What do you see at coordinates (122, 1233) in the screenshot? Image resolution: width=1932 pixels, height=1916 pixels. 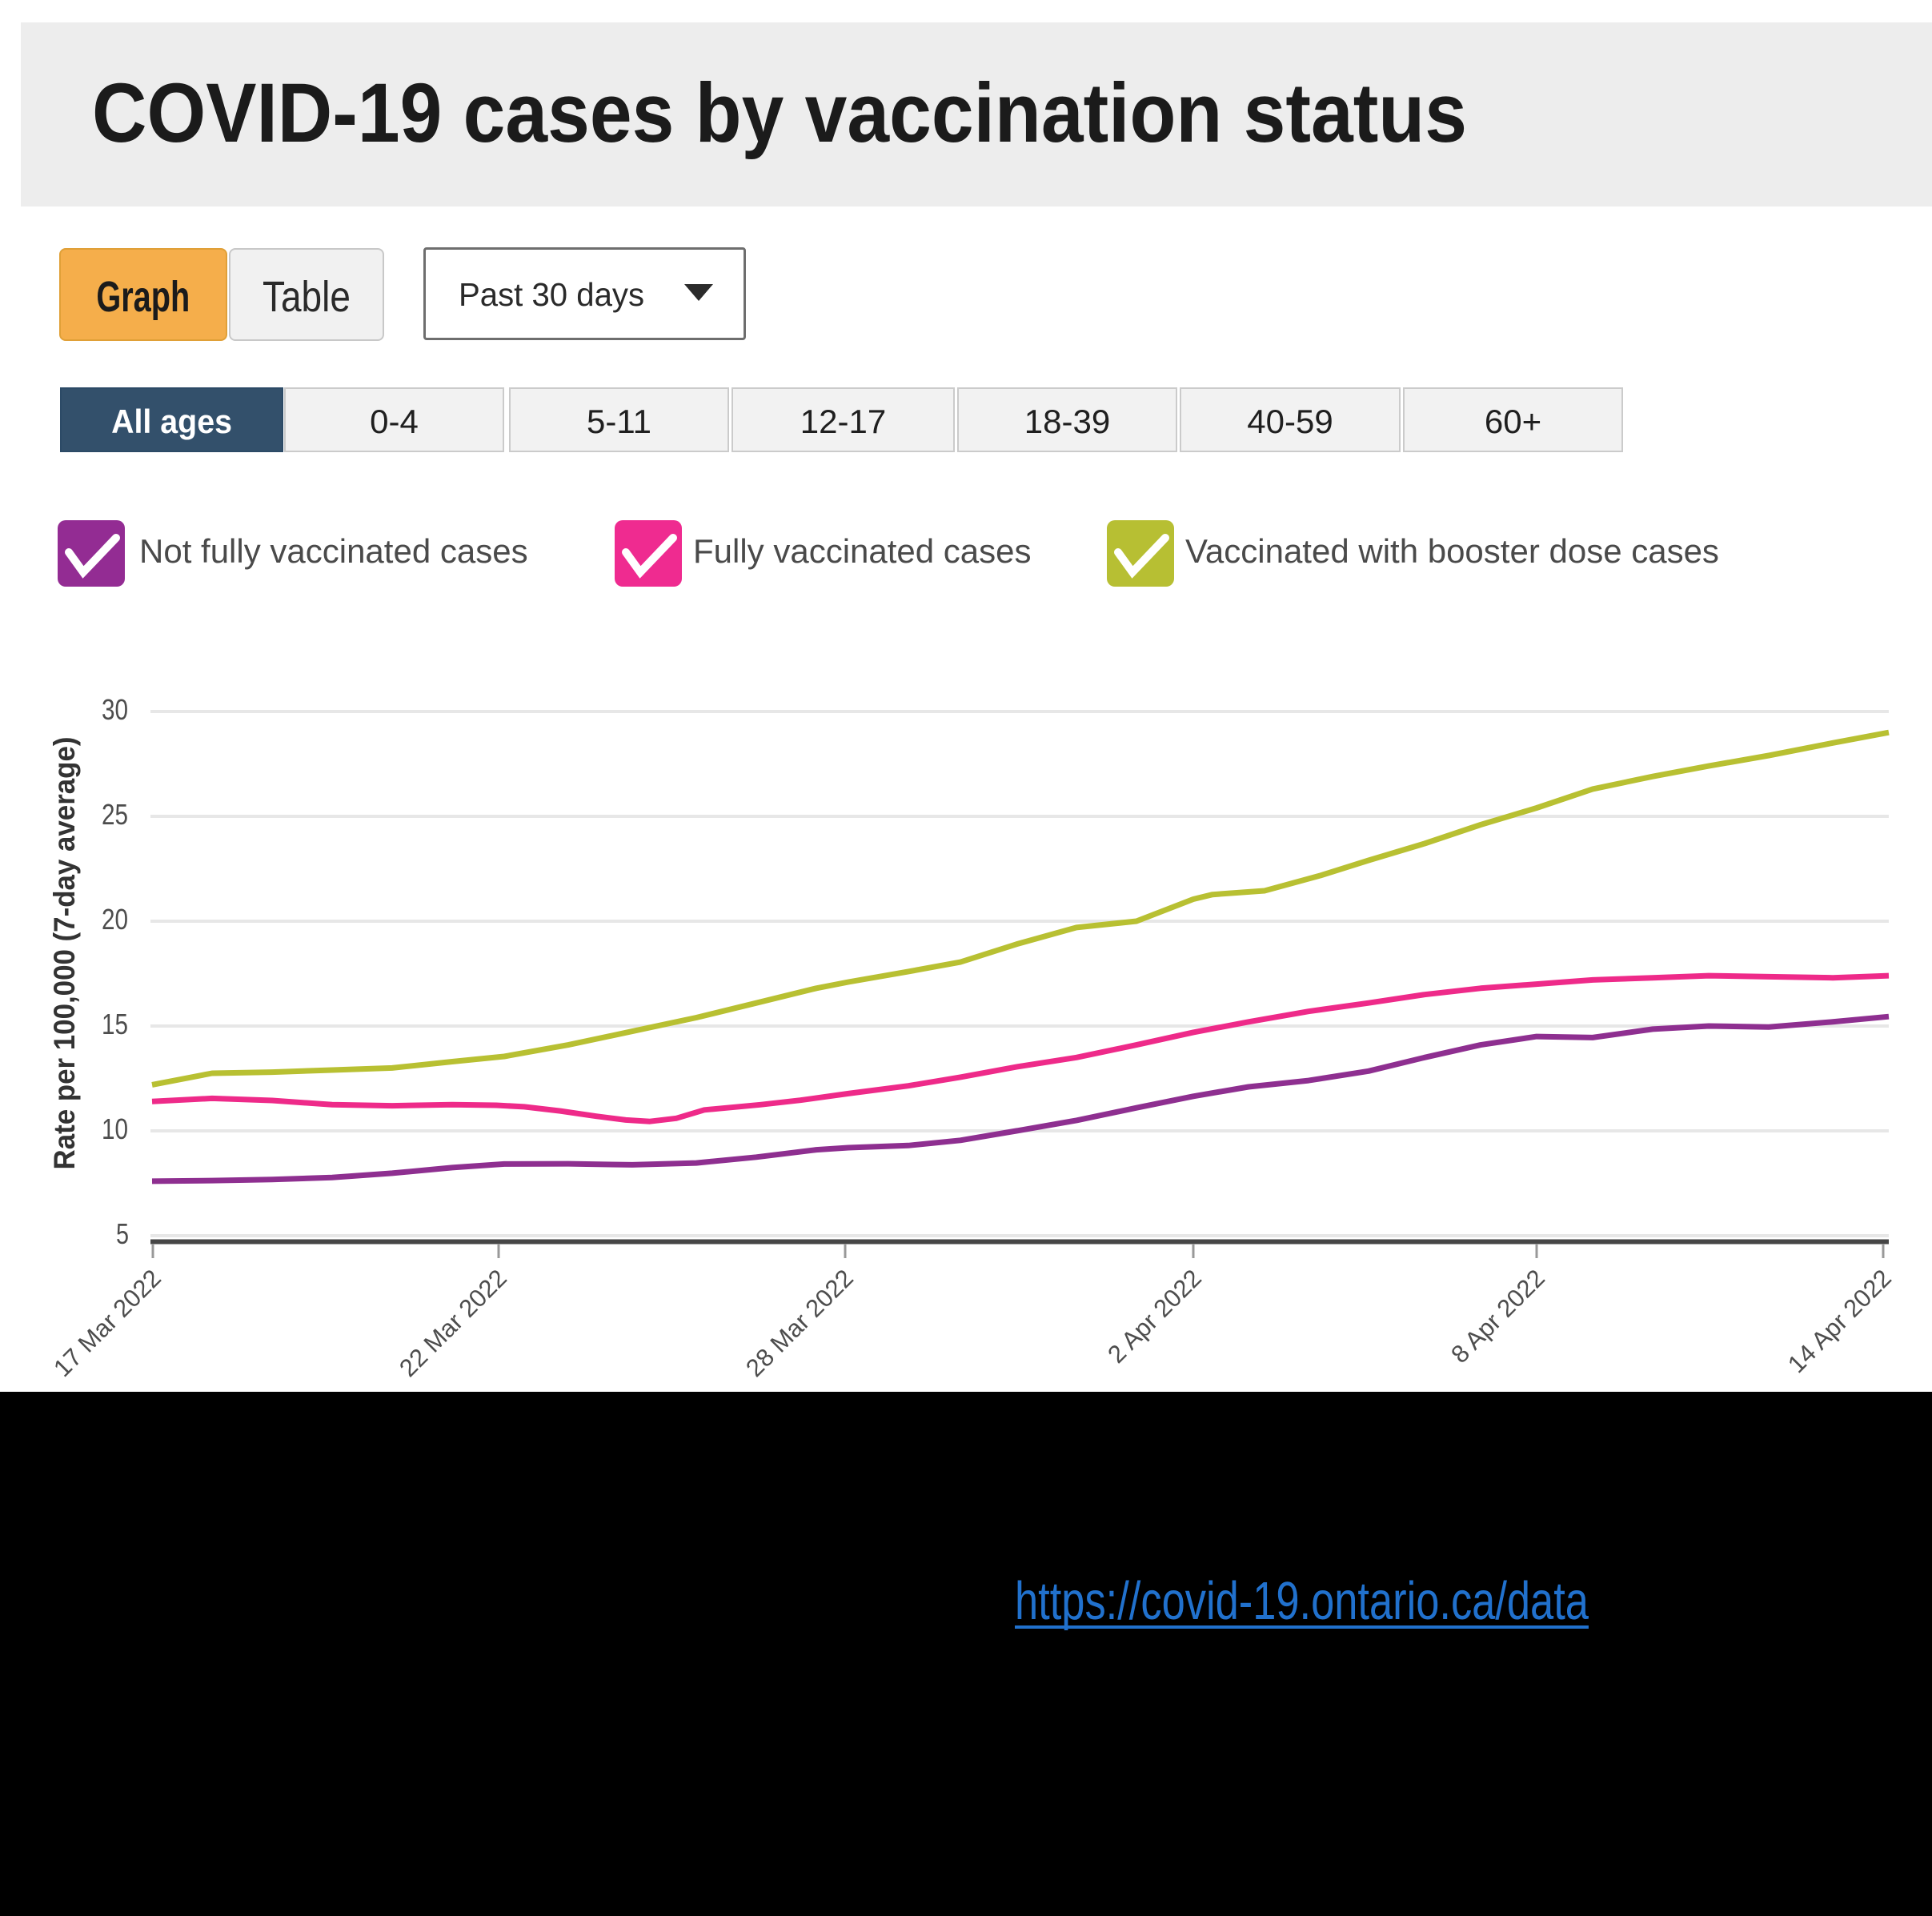 I see `svg-text: 5` at bounding box center [122, 1233].